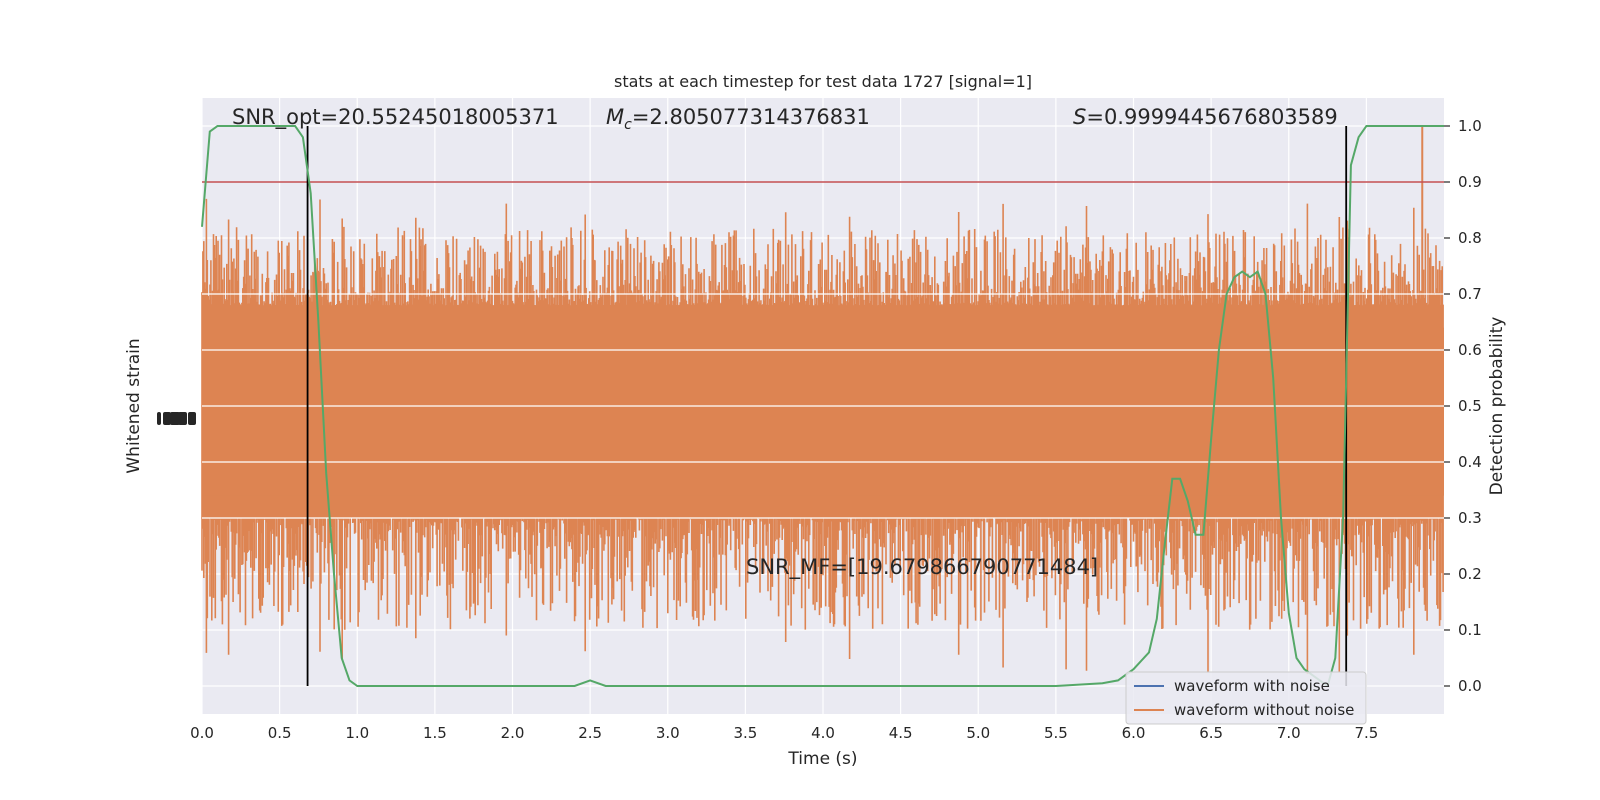  What do you see at coordinates (1252, 686) in the screenshot?
I see `legend-label-waveform-with-noise: waveform with noise` at bounding box center [1252, 686].